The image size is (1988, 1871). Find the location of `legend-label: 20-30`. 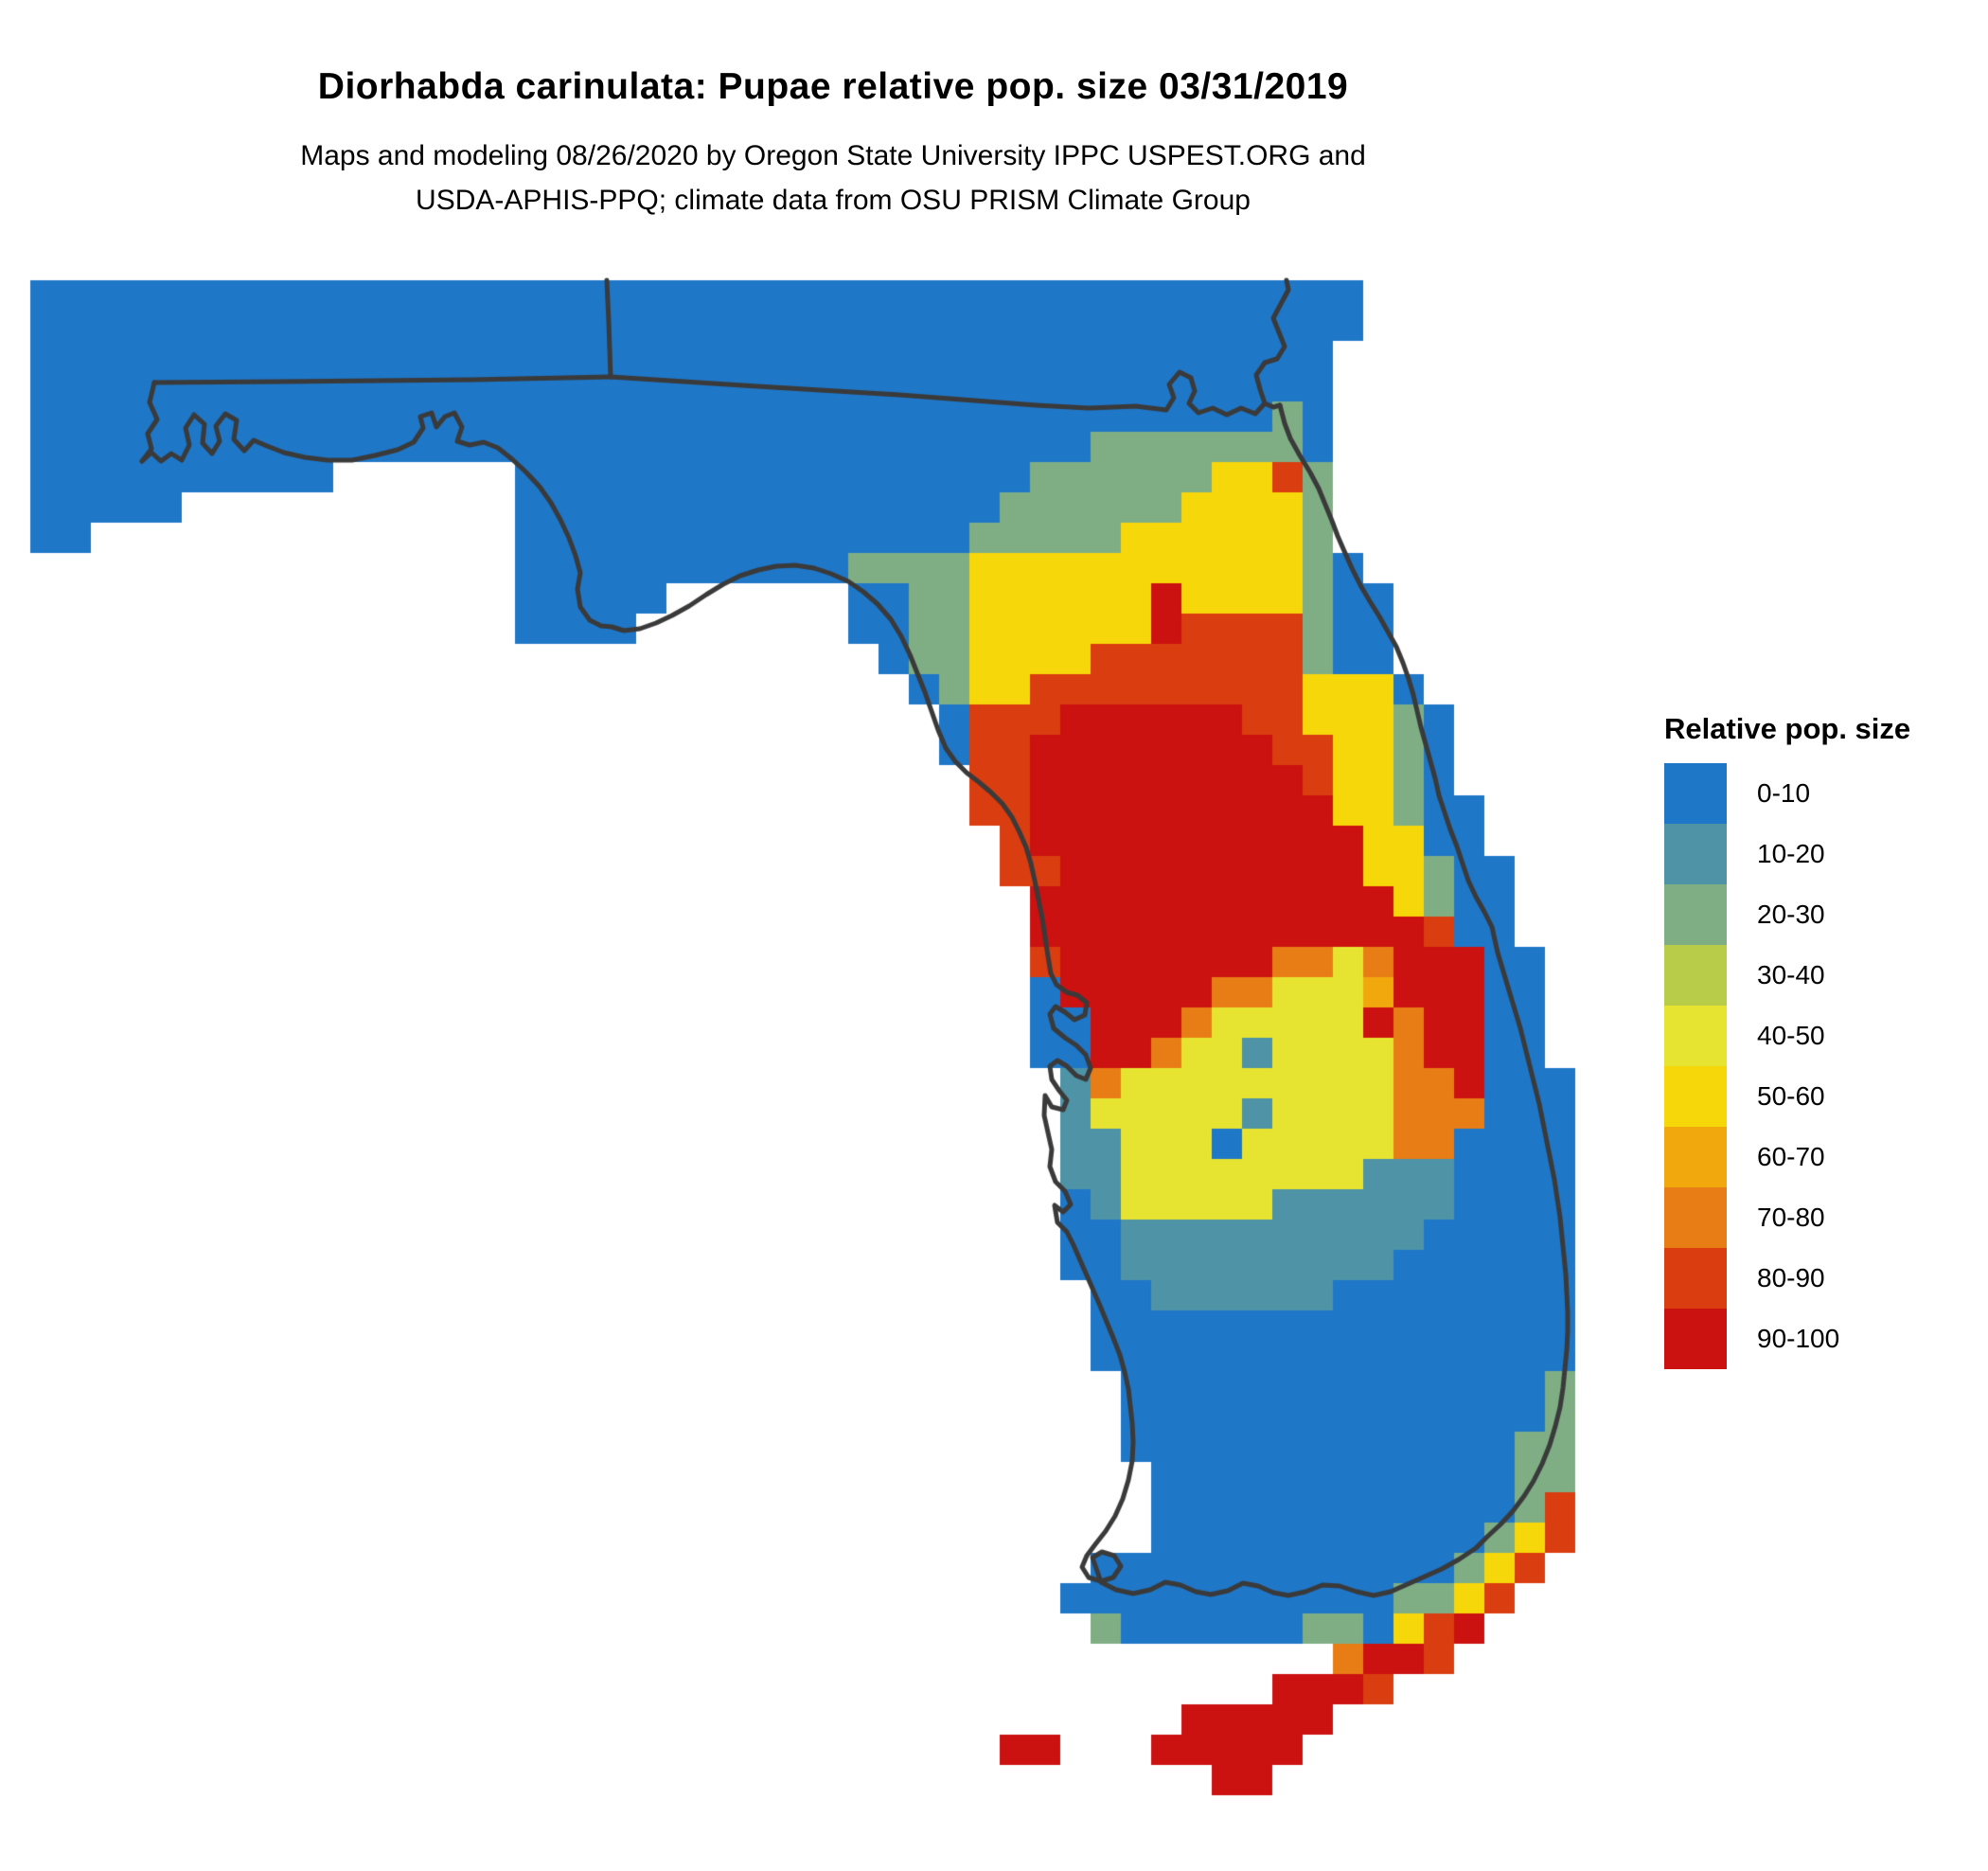

legend-label: 20-30 is located at coordinates (1791, 914).